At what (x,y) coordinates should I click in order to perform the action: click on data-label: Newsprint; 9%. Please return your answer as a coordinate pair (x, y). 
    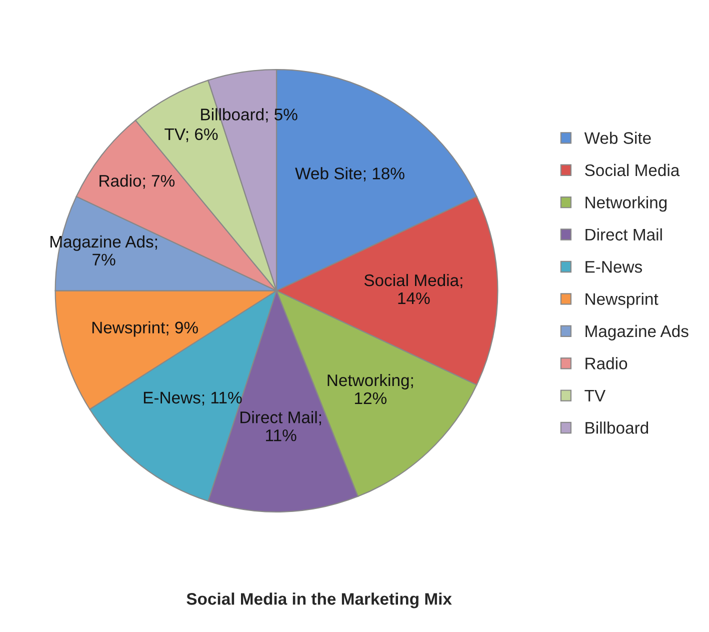
    Looking at the image, I should click on (145, 329).